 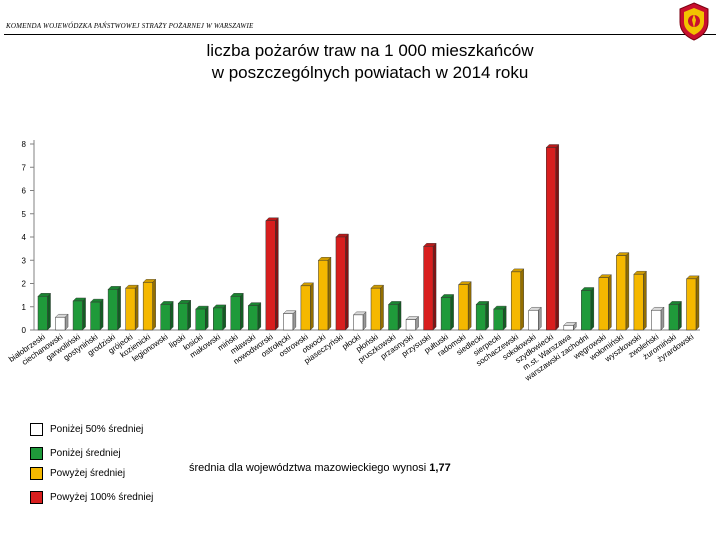 What do you see at coordinates (24, 330) in the screenshot?
I see `y-tick-label: 0` at bounding box center [24, 330].